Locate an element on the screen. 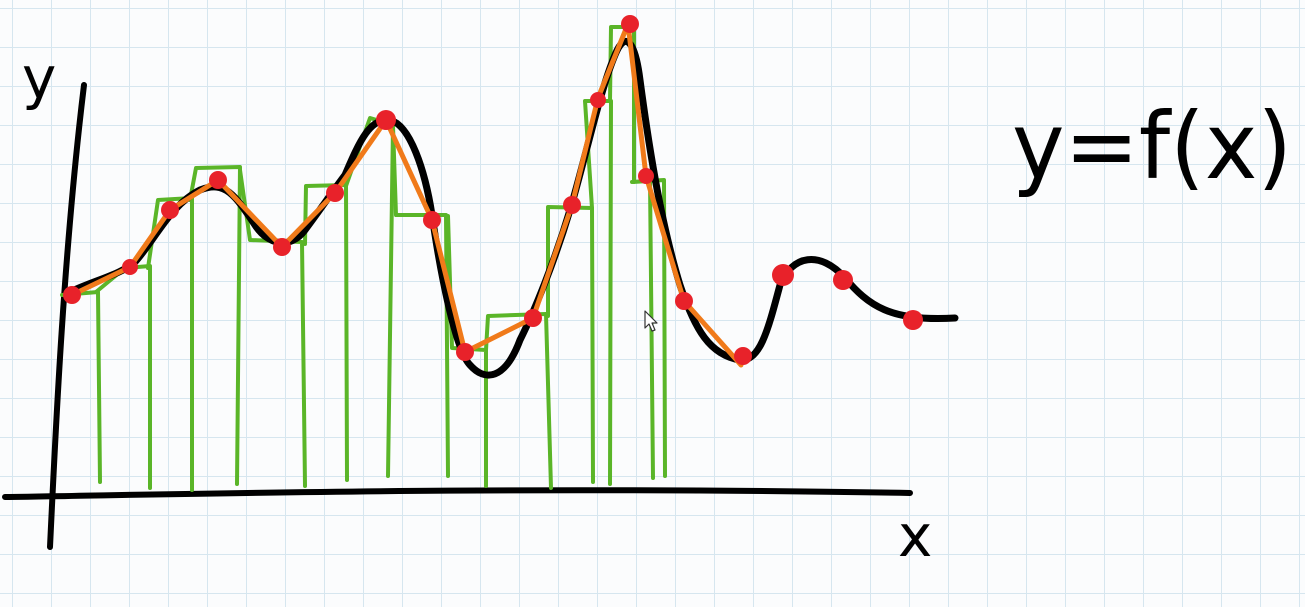 The height and width of the screenshot is (607, 1305). y-axis is located at coordinates (67, 316).